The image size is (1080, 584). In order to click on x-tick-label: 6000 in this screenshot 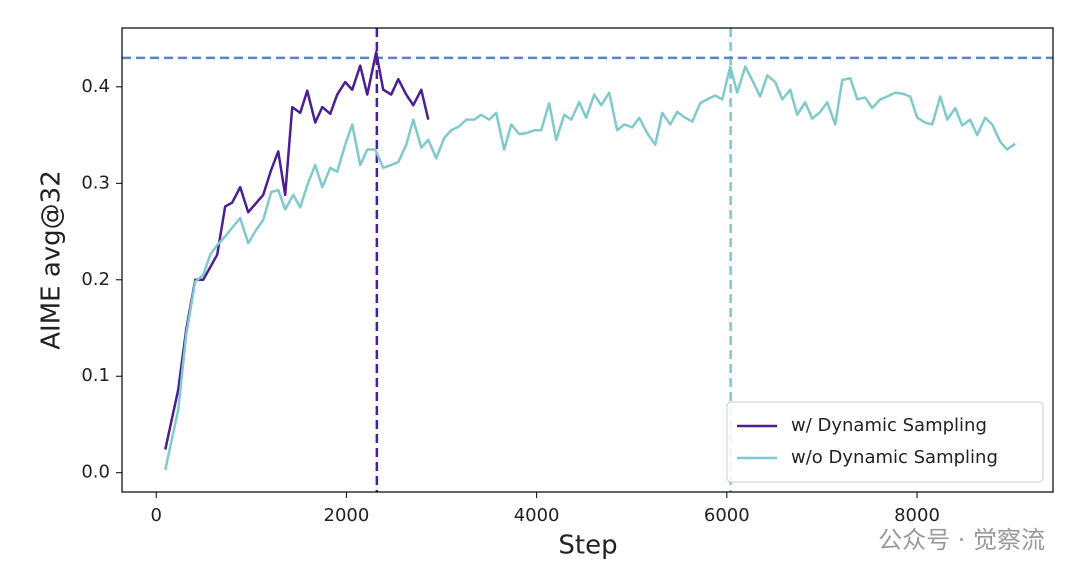, I will do `click(727, 515)`.